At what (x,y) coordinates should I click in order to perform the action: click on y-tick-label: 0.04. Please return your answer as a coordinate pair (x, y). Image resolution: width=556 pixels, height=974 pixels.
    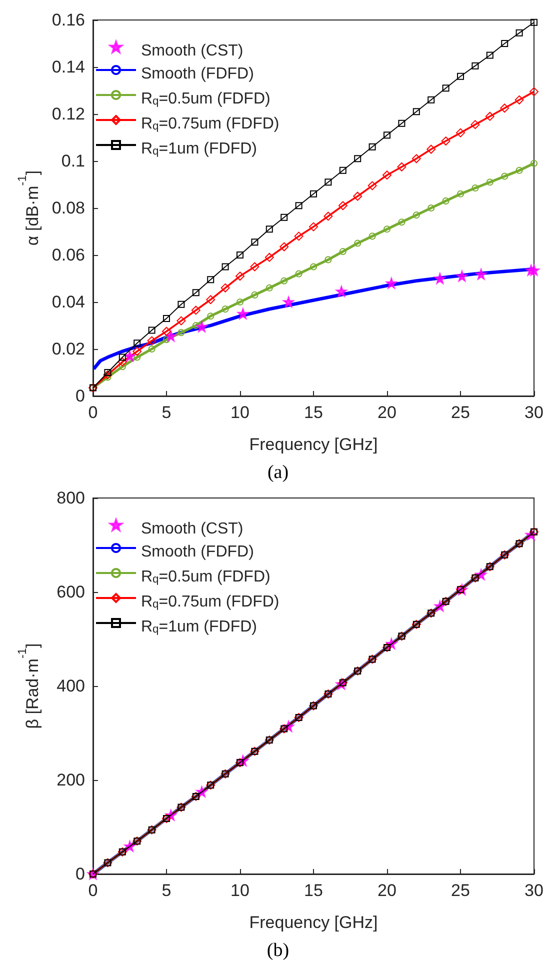
    Looking at the image, I should click on (68, 302).